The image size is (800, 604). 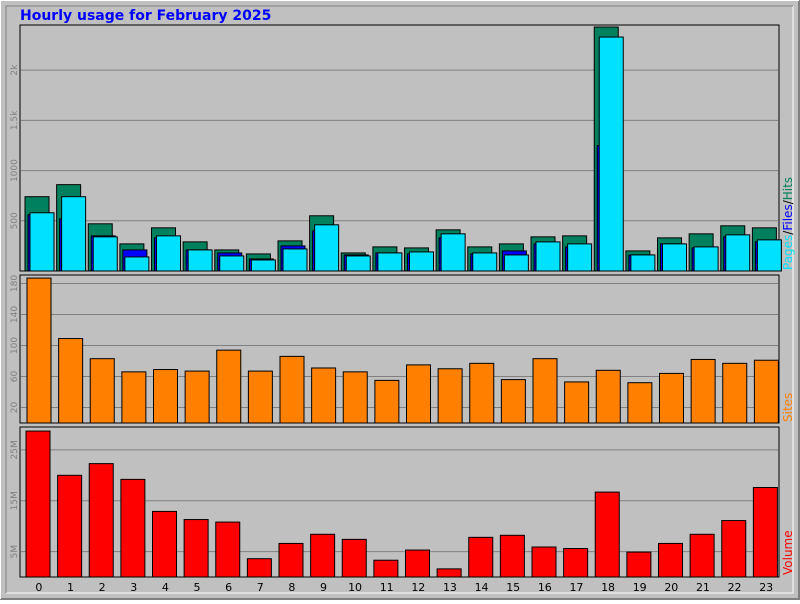 I want to click on hour-label: 13, so click(x=450, y=587).